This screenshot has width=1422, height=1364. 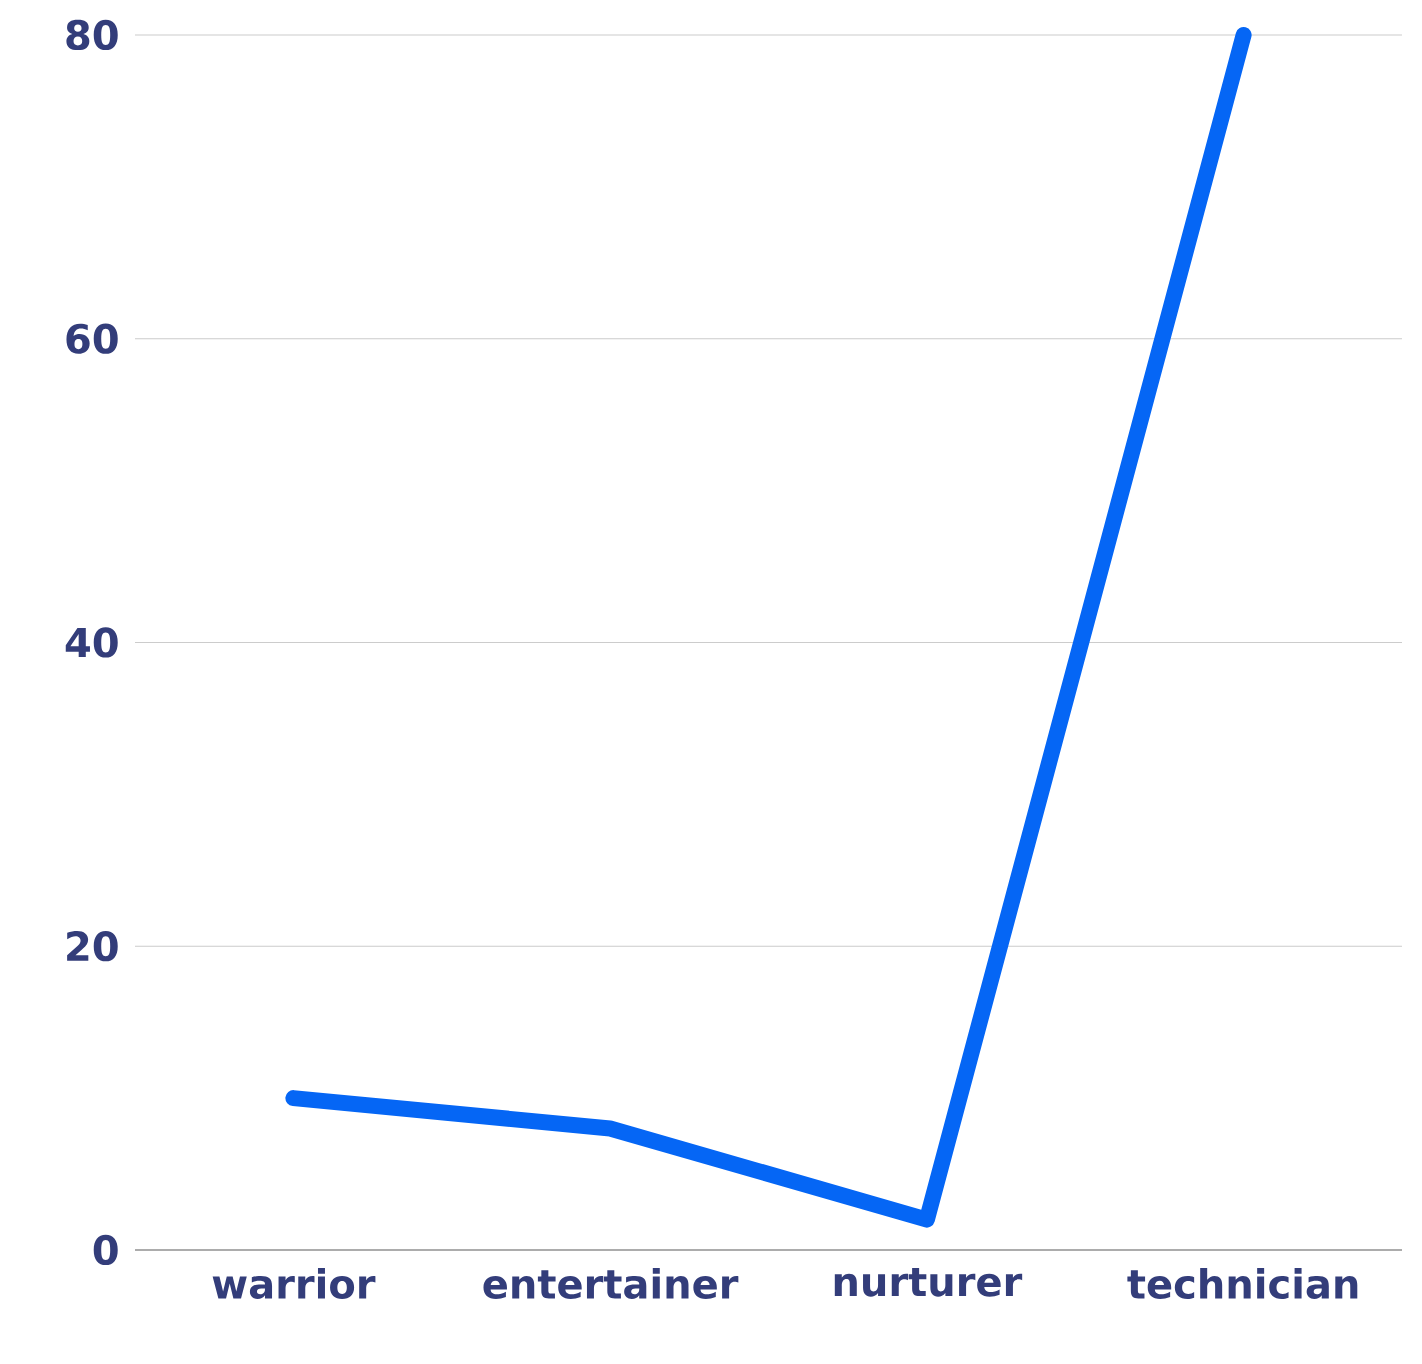 What do you see at coordinates (611, 1283) in the screenshot?
I see `x-tick-label: entertainer` at bounding box center [611, 1283].